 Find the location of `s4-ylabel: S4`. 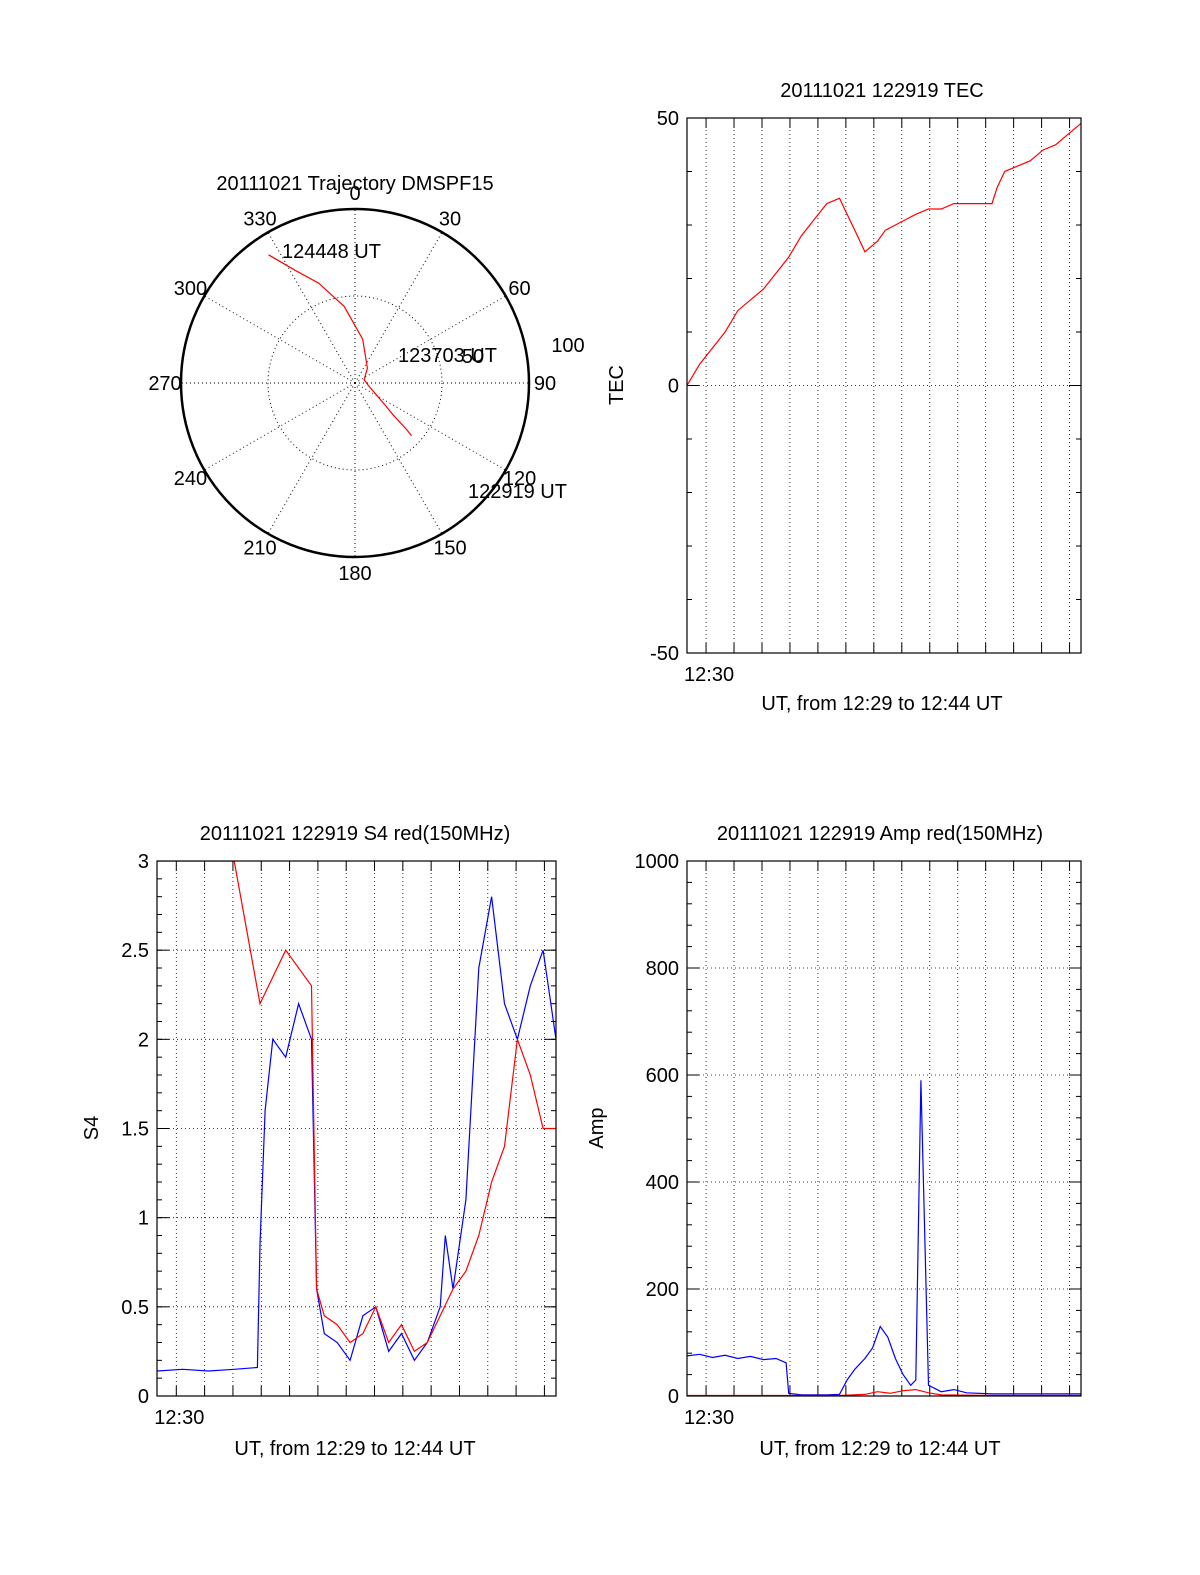

s4-ylabel: S4 is located at coordinates (92, 1128).